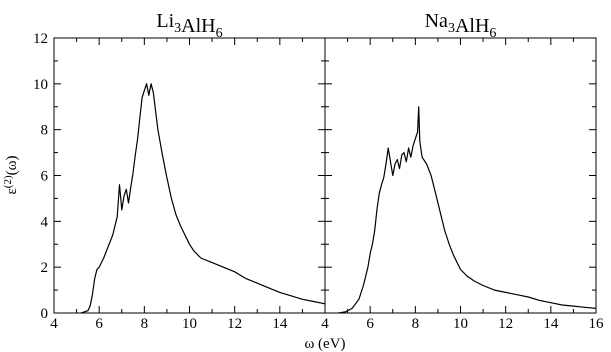  Describe the element at coordinates (40, 39) in the screenshot. I see `y-tick-label: 12` at that location.